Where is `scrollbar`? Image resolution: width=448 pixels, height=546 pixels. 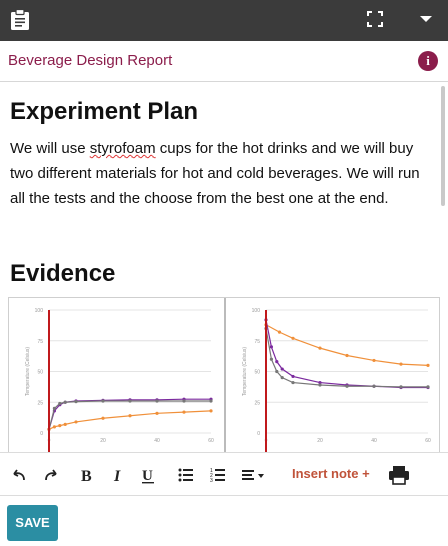 scrollbar is located at coordinates (443, 146).